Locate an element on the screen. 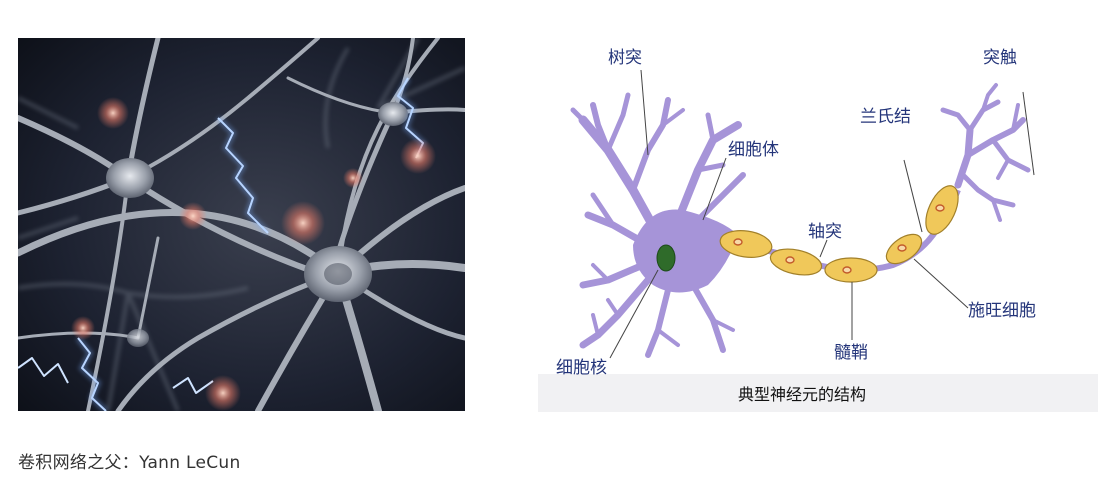 This screenshot has height=488, width=1105. schwann-nuclei is located at coordinates (839, 239).